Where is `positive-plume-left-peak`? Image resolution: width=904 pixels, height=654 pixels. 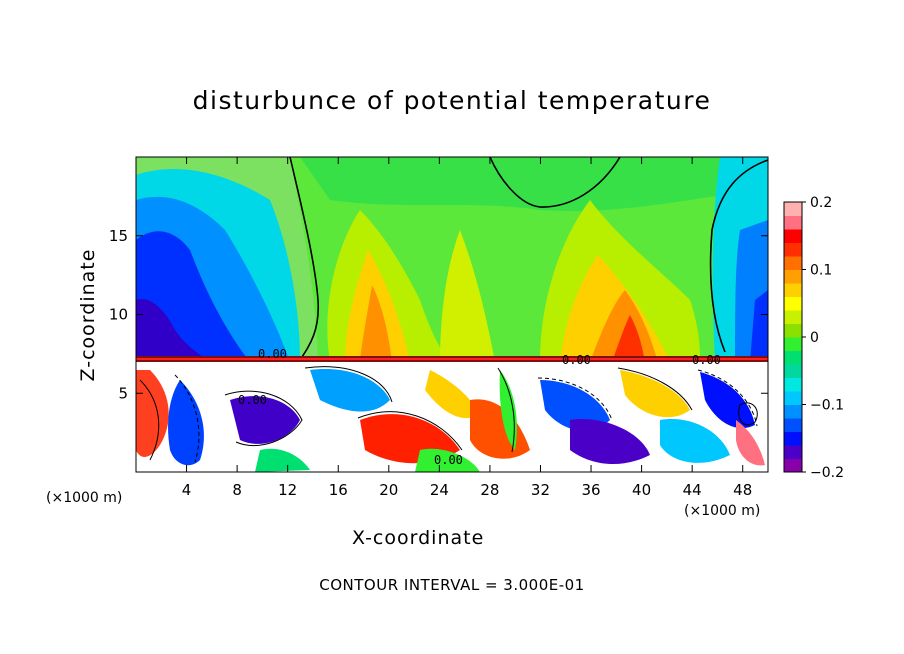 positive-plume-left-peak is located at coordinates (376, 323).